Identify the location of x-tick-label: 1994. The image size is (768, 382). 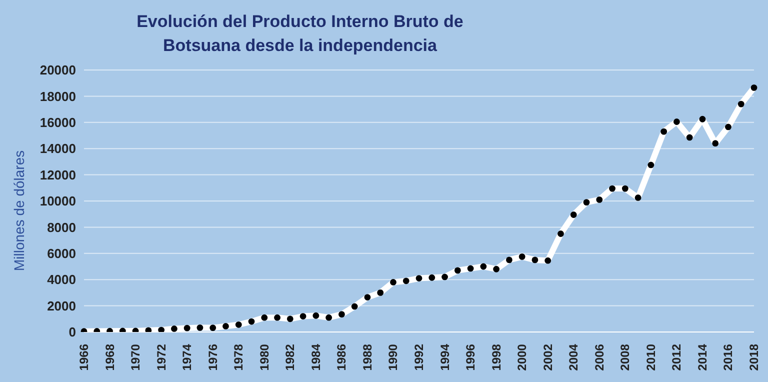
(445, 357).